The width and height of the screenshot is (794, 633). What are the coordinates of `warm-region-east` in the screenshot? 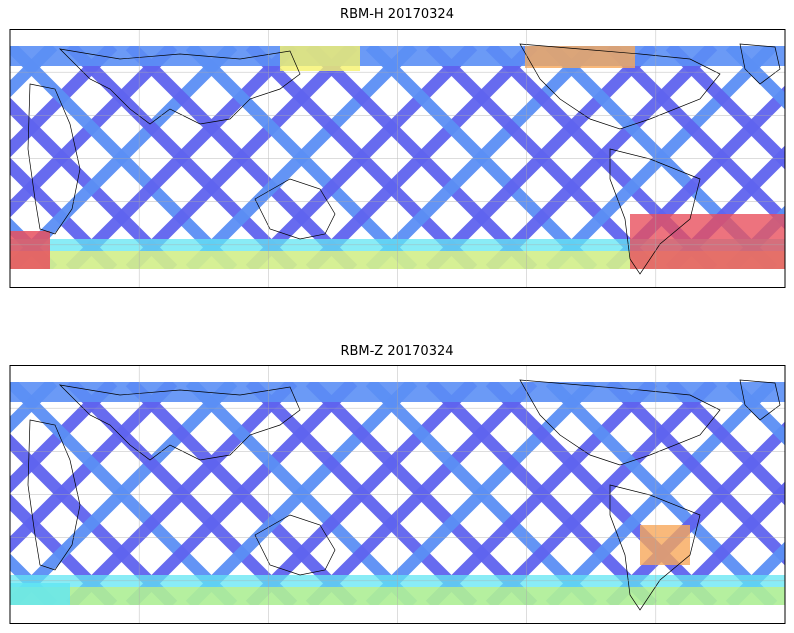 It's located at (665, 545).